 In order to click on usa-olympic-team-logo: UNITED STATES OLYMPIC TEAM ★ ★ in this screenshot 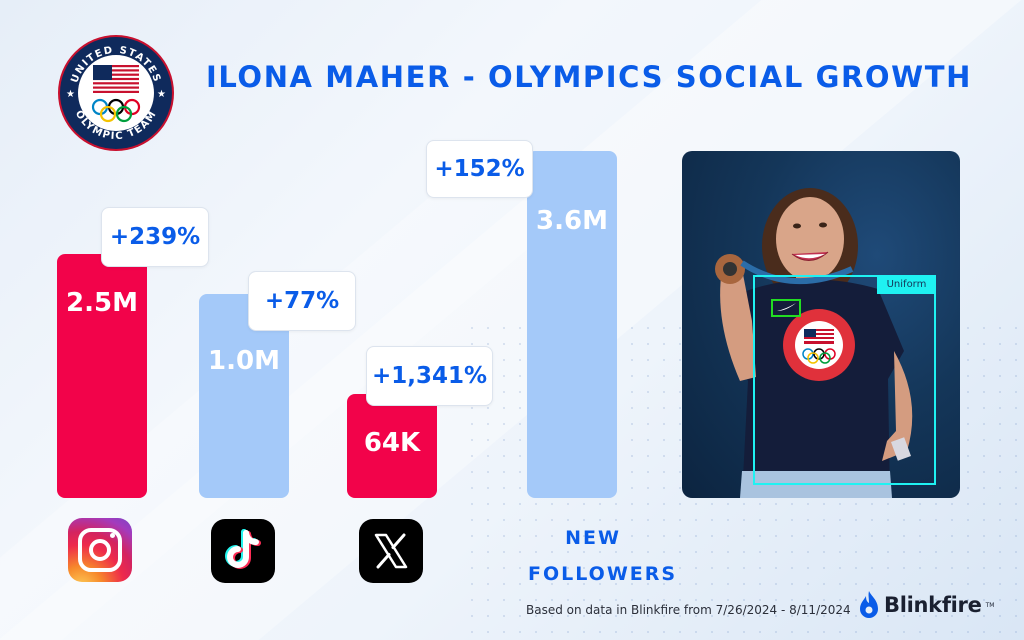, I will do `click(116, 93)`.